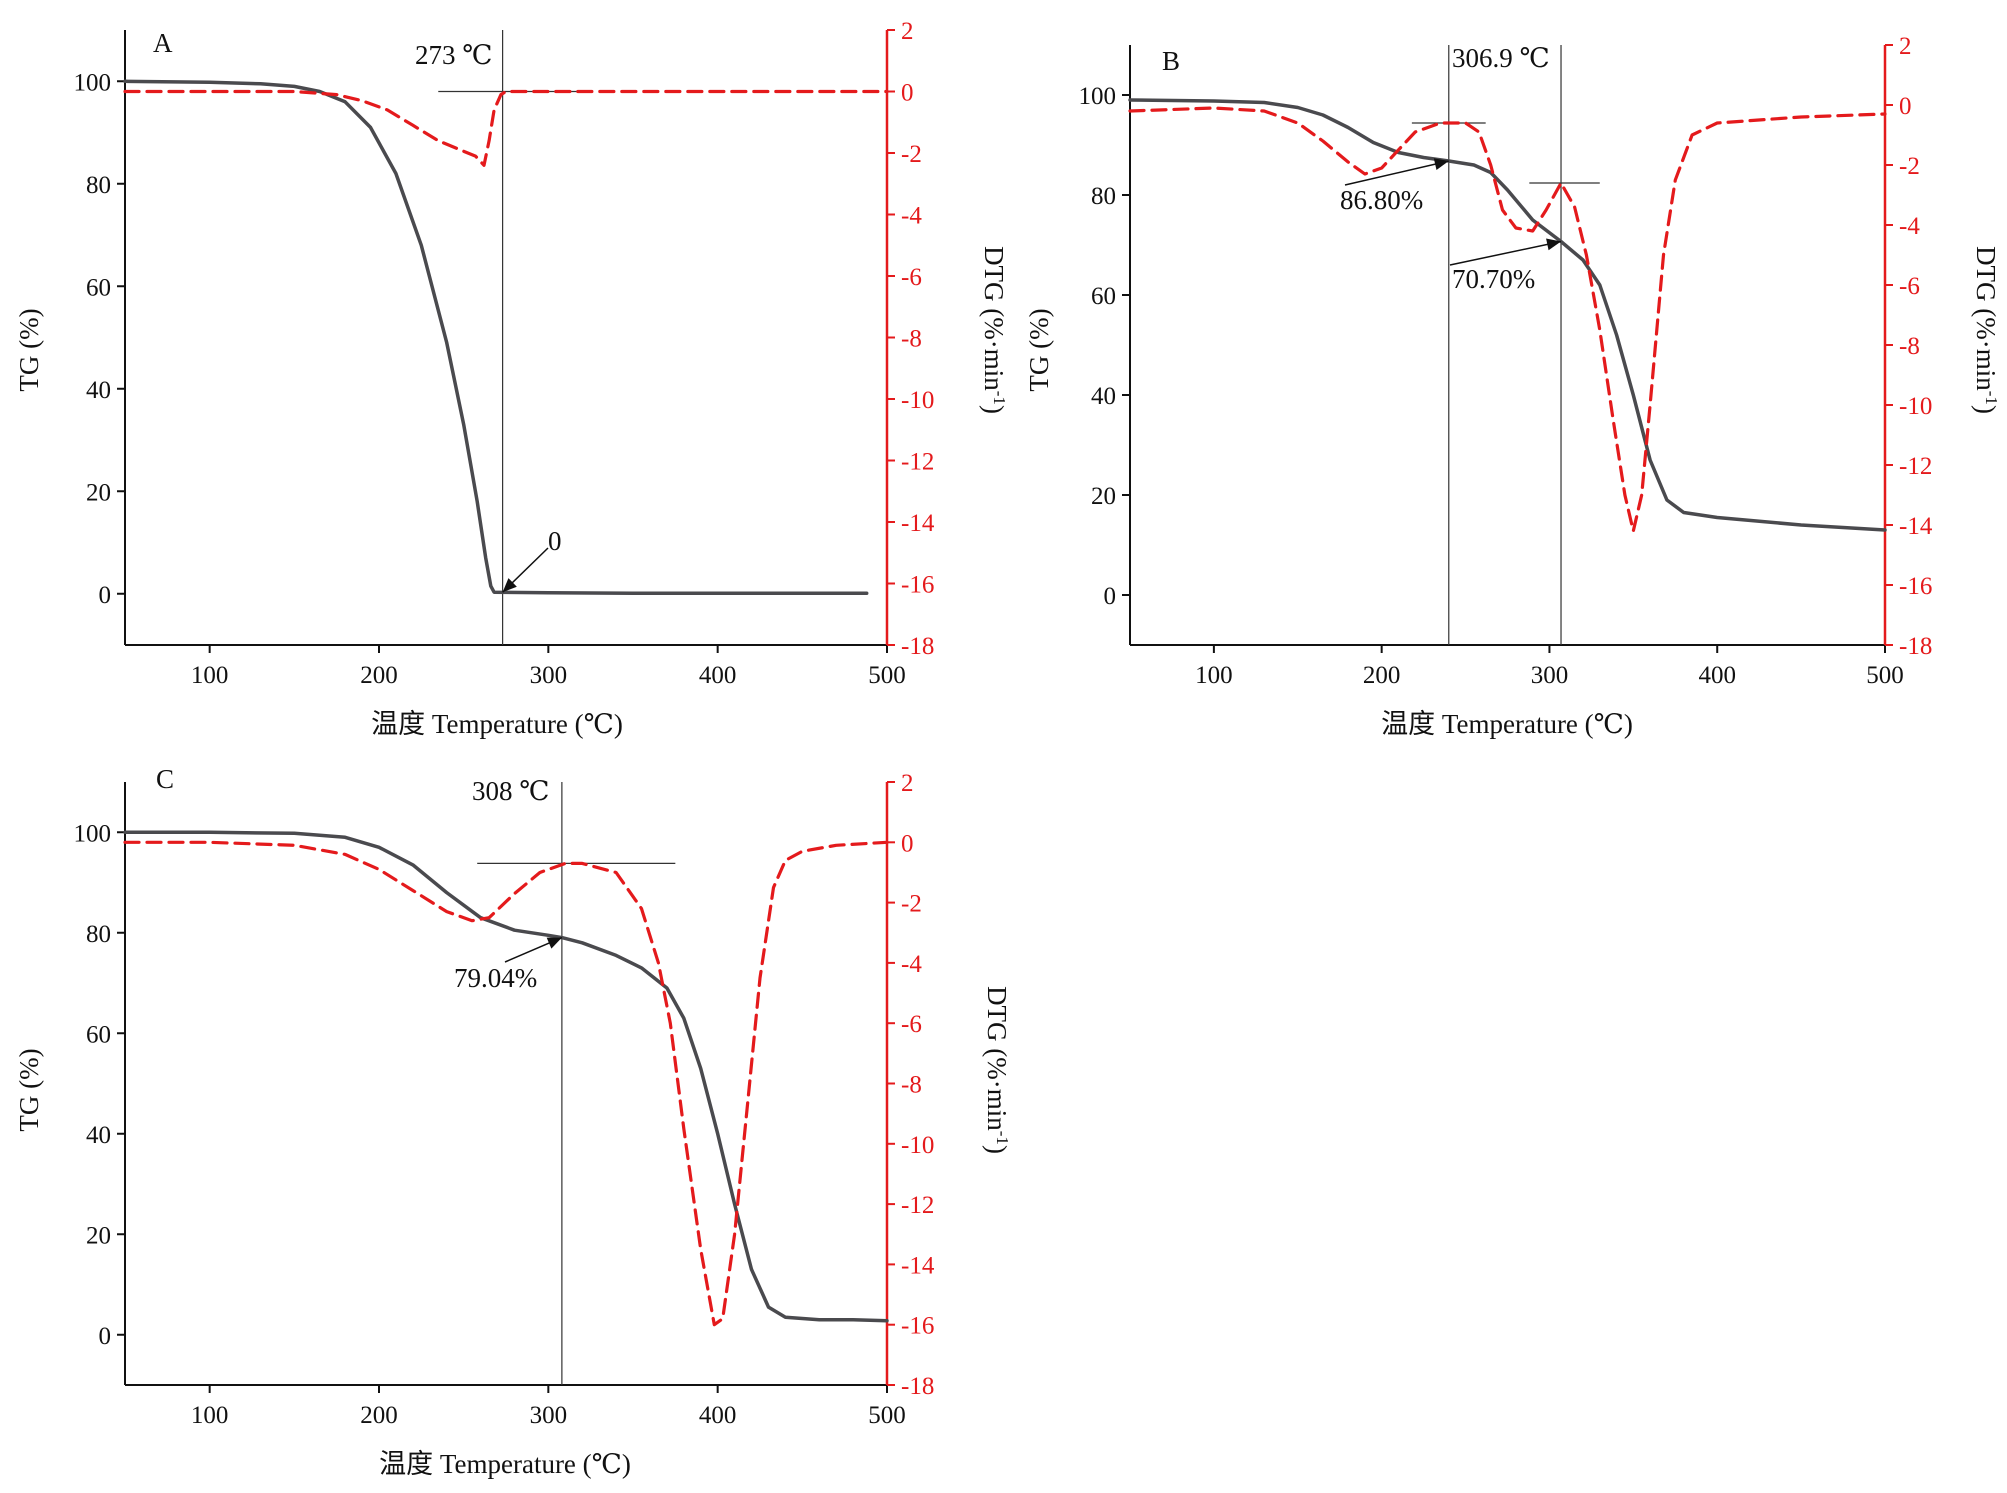 The width and height of the screenshot is (2007, 1493). Describe the element at coordinates (1171, 61) in the screenshot. I see `panel-label-b: B` at that location.